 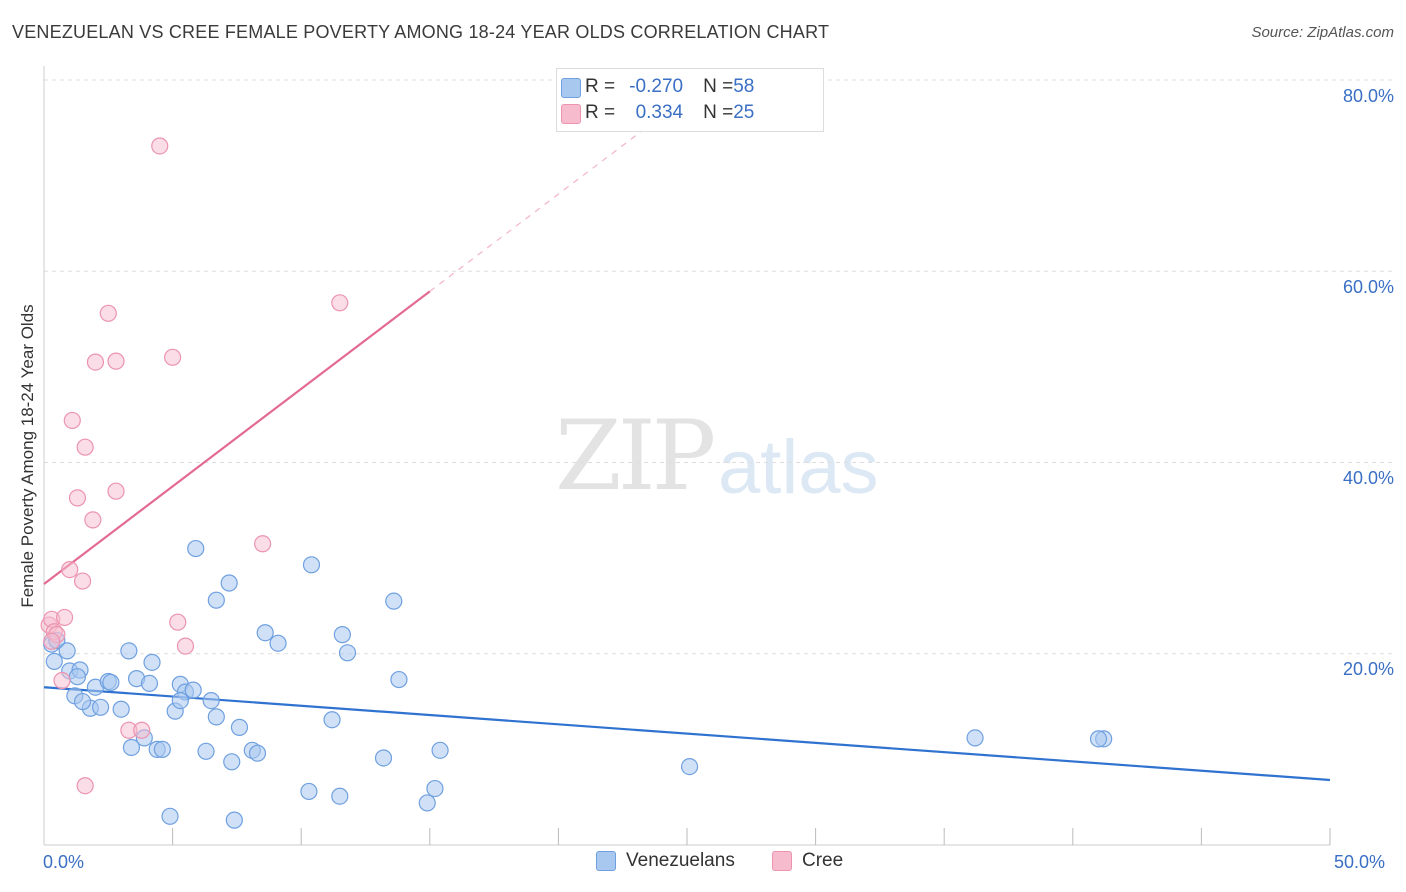 I want to click on y-tick-label-60: 60.0%, so click(x=1368, y=287).